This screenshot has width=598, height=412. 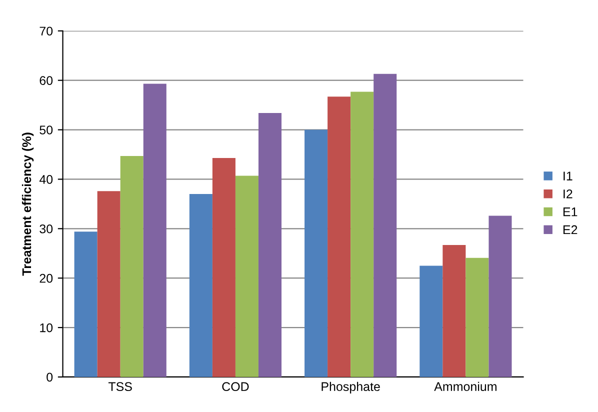 What do you see at coordinates (49, 377) in the screenshot?
I see `y-tick-label: 0` at bounding box center [49, 377].